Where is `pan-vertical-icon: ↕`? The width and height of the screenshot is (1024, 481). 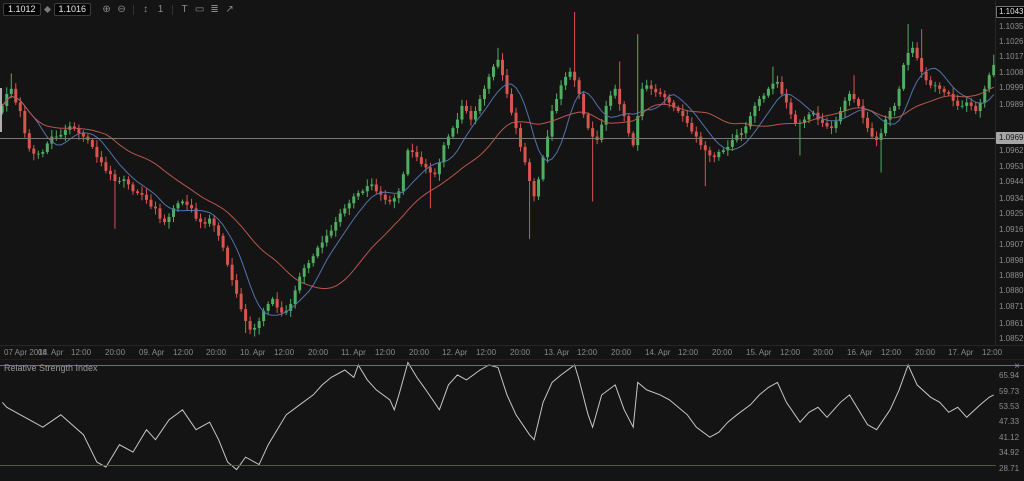
pan-vertical-icon: ↕ is located at coordinates (146, 9).